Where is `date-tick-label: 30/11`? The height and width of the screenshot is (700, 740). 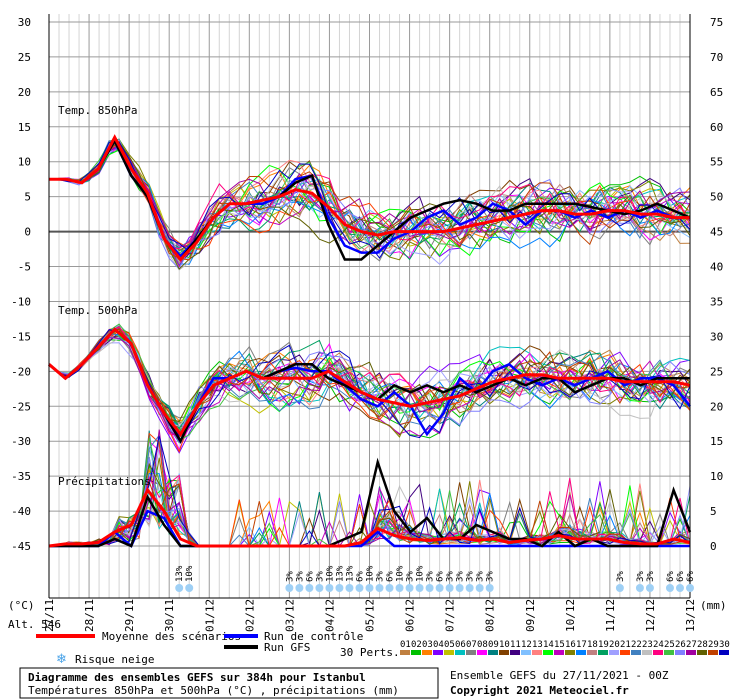 date-tick-label: 30/11 is located at coordinates (169, 615).